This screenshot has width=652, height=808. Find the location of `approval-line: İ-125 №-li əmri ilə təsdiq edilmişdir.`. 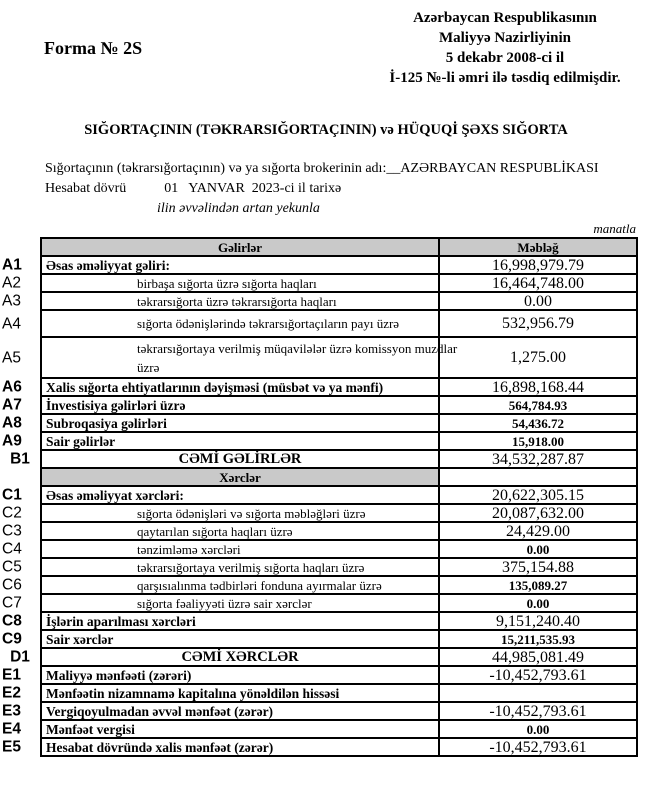

approval-line: İ-125 №-li əmri ilə təsdiq edilmişdir. is located at coordinates (505, 78).